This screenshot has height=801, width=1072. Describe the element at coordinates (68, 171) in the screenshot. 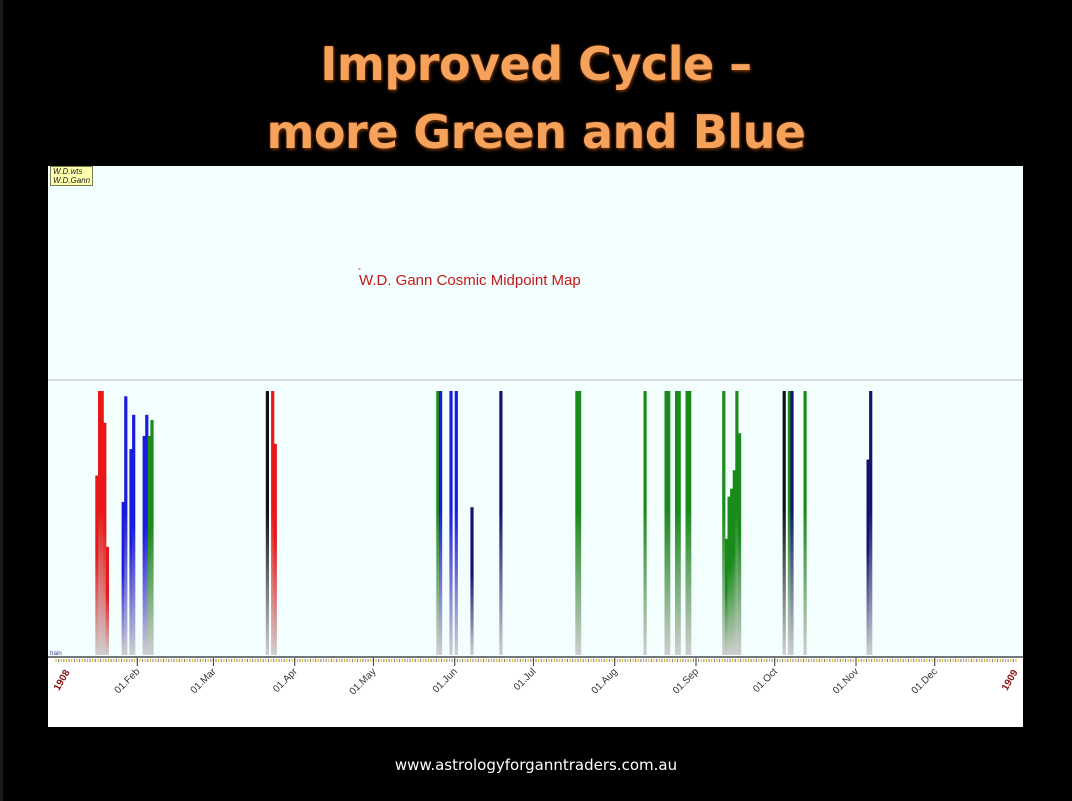

I see `legend-item-wts: W.D.wts` at that location.